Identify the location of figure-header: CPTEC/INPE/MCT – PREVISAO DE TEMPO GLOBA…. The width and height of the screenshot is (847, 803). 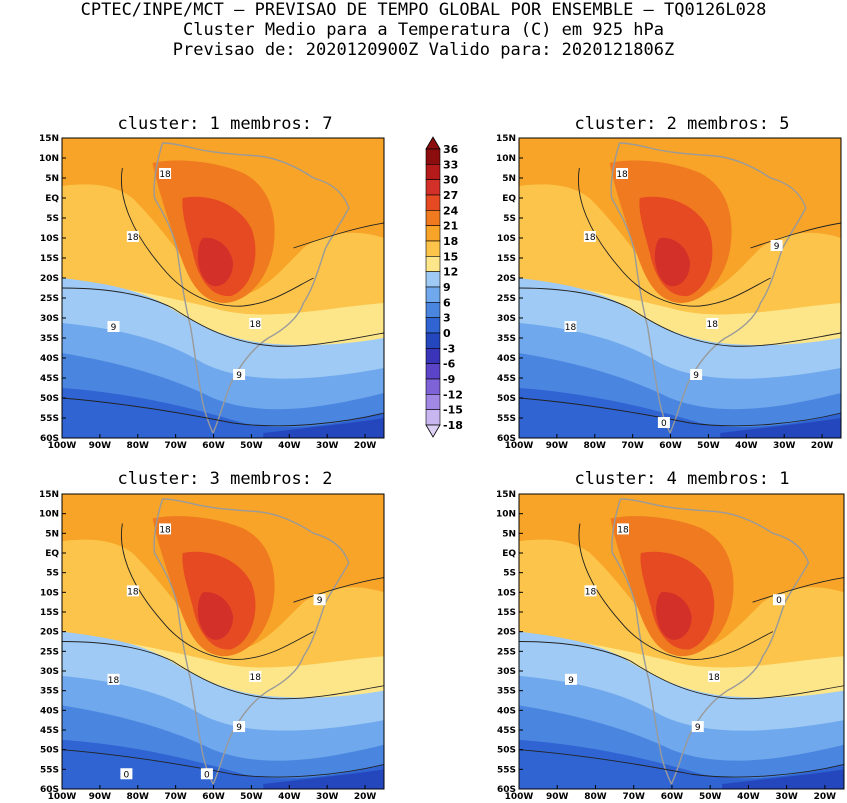
(423, 30).